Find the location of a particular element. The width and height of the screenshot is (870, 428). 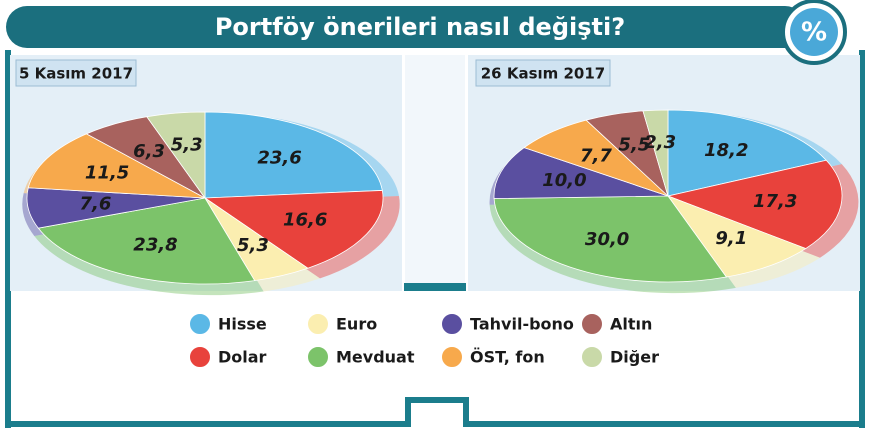

legend-label: Hisse is located at coordinates (242, 324).